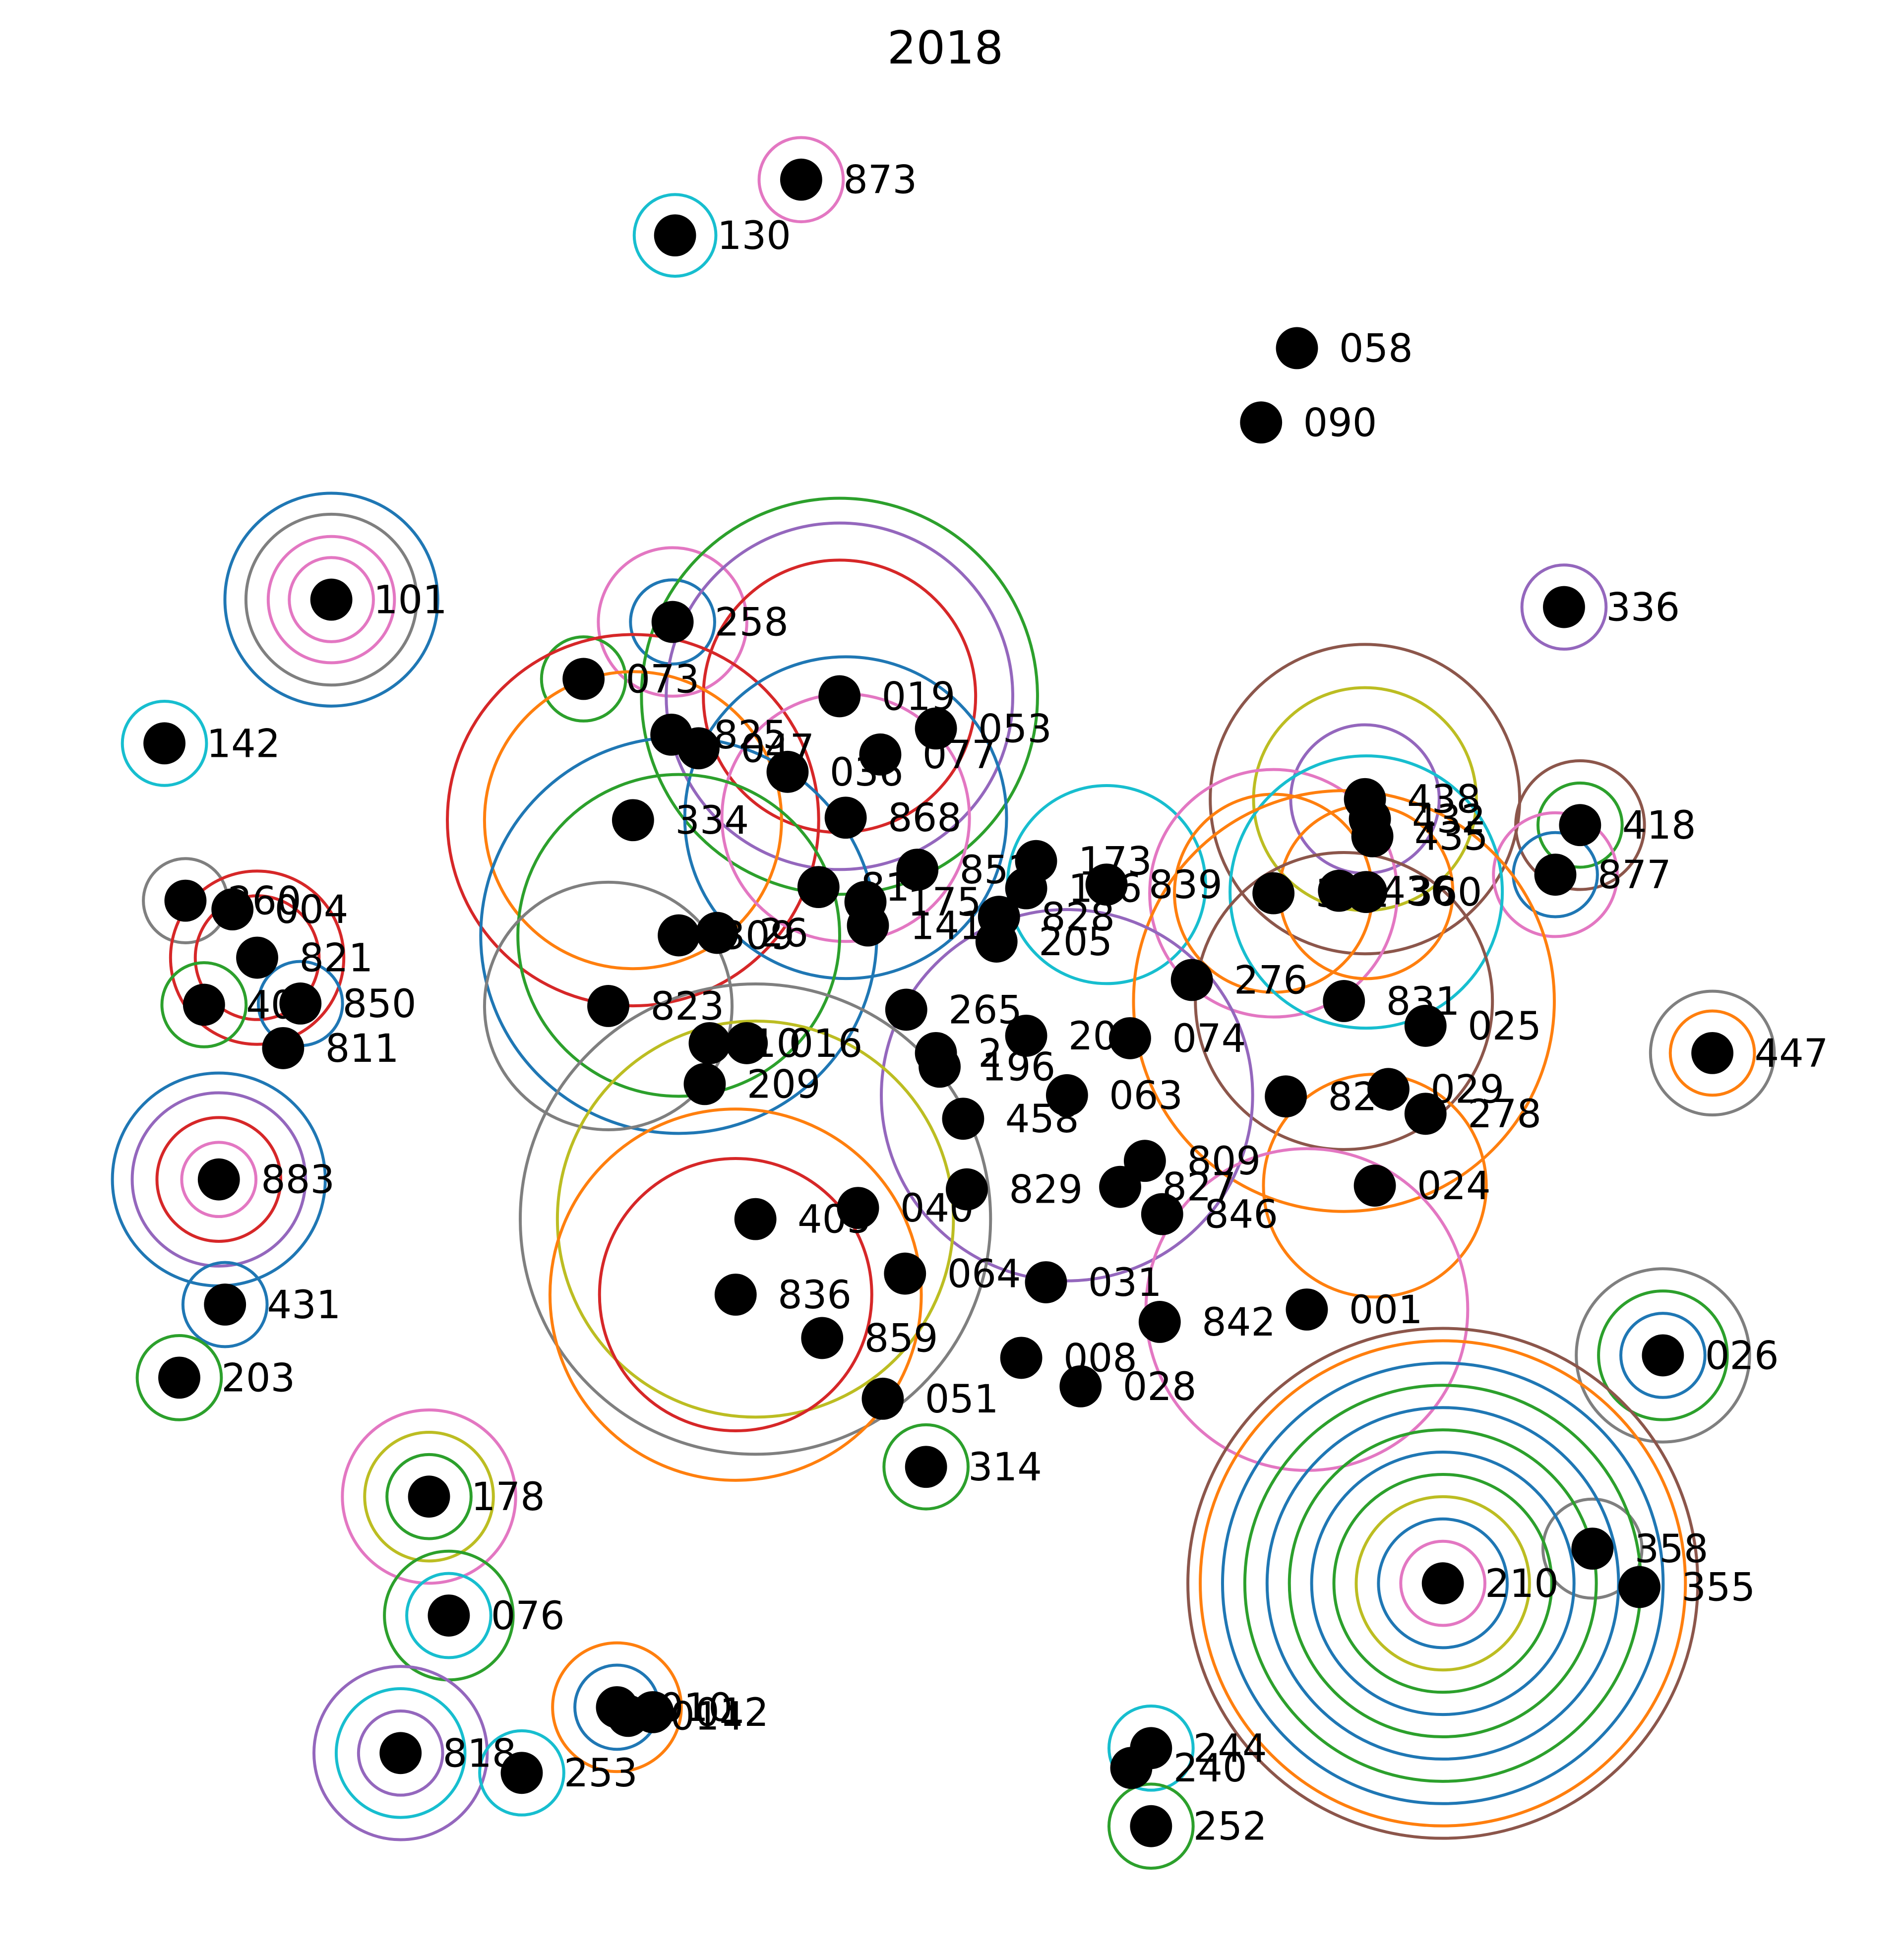 This screenshot has width=1904, height=1955. I want to click on point-label-016: 016, so click(826, 1044).